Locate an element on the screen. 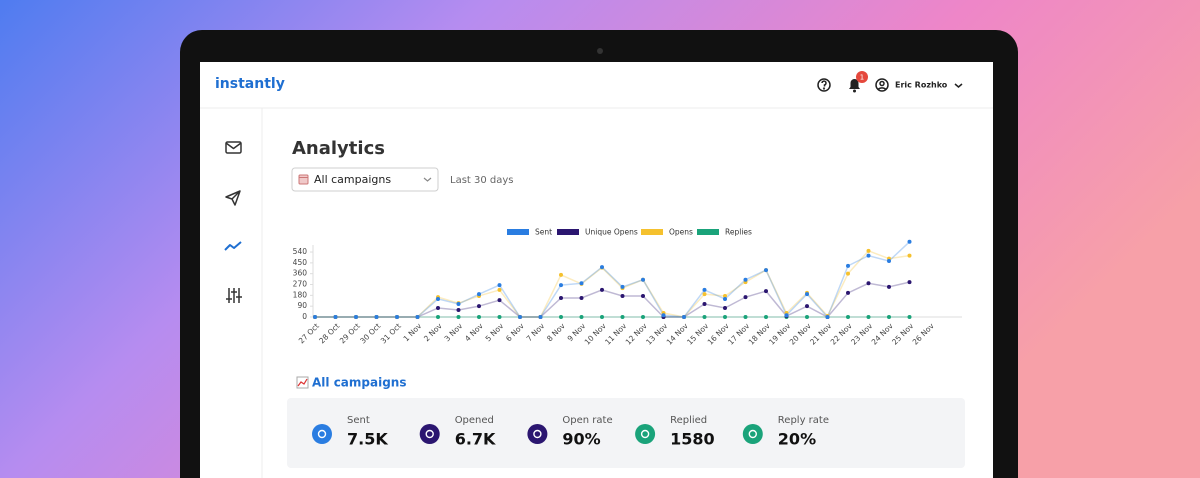 Image resolution: width=1200 pixels, height=478 pixels. campaign-dropdown is located at coordinates (365, 179).